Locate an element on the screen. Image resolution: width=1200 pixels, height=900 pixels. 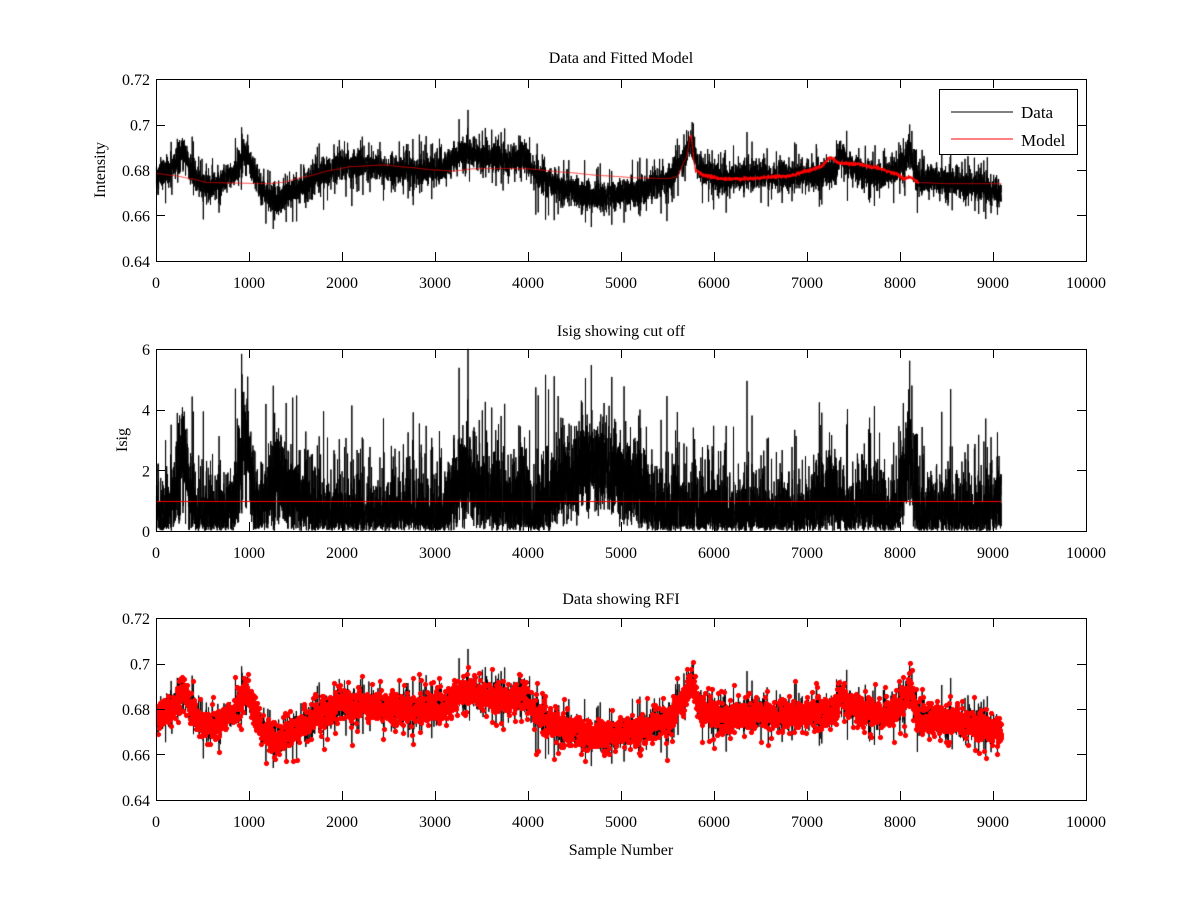
chart-title: Data and Fitted Model is located at coordinates (621, 58).